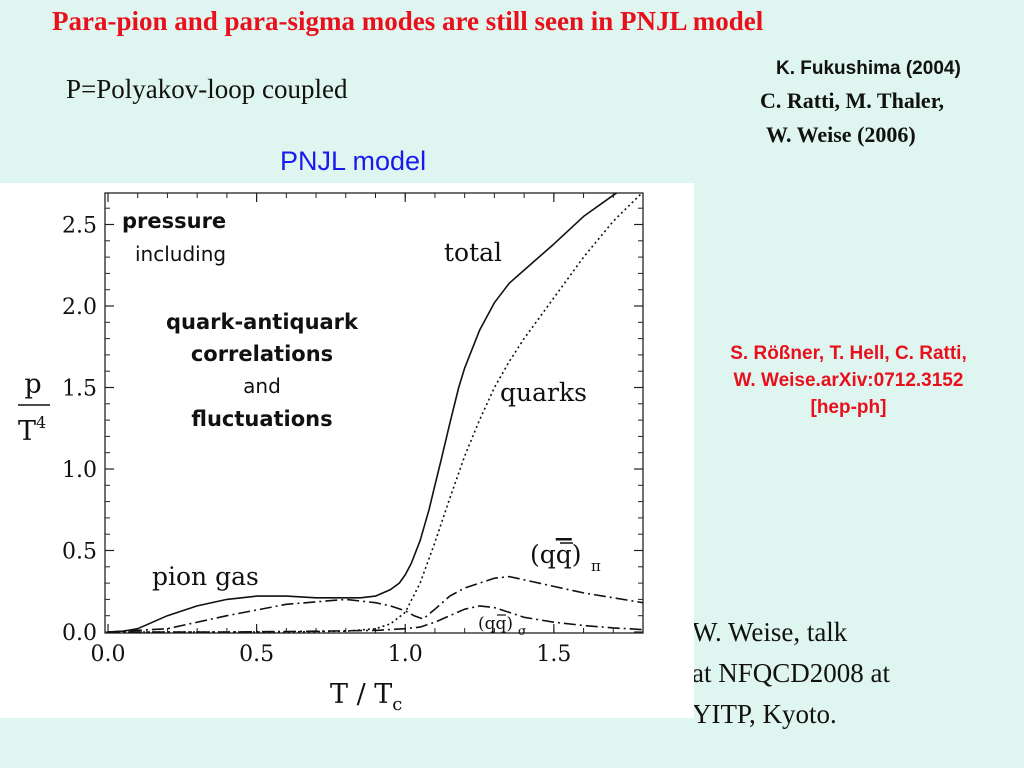  What do you see at coordinates (553, 654) in the screenshot?
I see `x-tick-label: 1.5` at bounding box center [553, 654].